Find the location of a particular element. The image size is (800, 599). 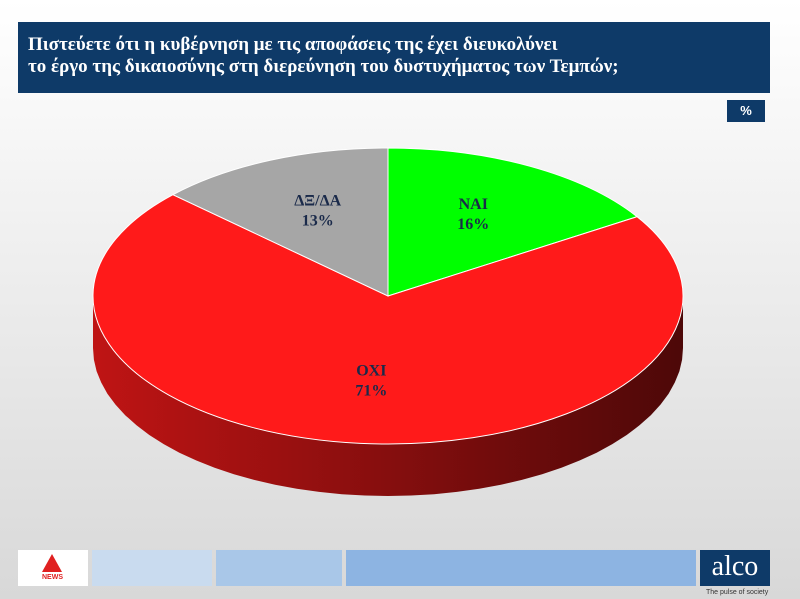

slice-value: 71% is located at coordinates (371, 390).